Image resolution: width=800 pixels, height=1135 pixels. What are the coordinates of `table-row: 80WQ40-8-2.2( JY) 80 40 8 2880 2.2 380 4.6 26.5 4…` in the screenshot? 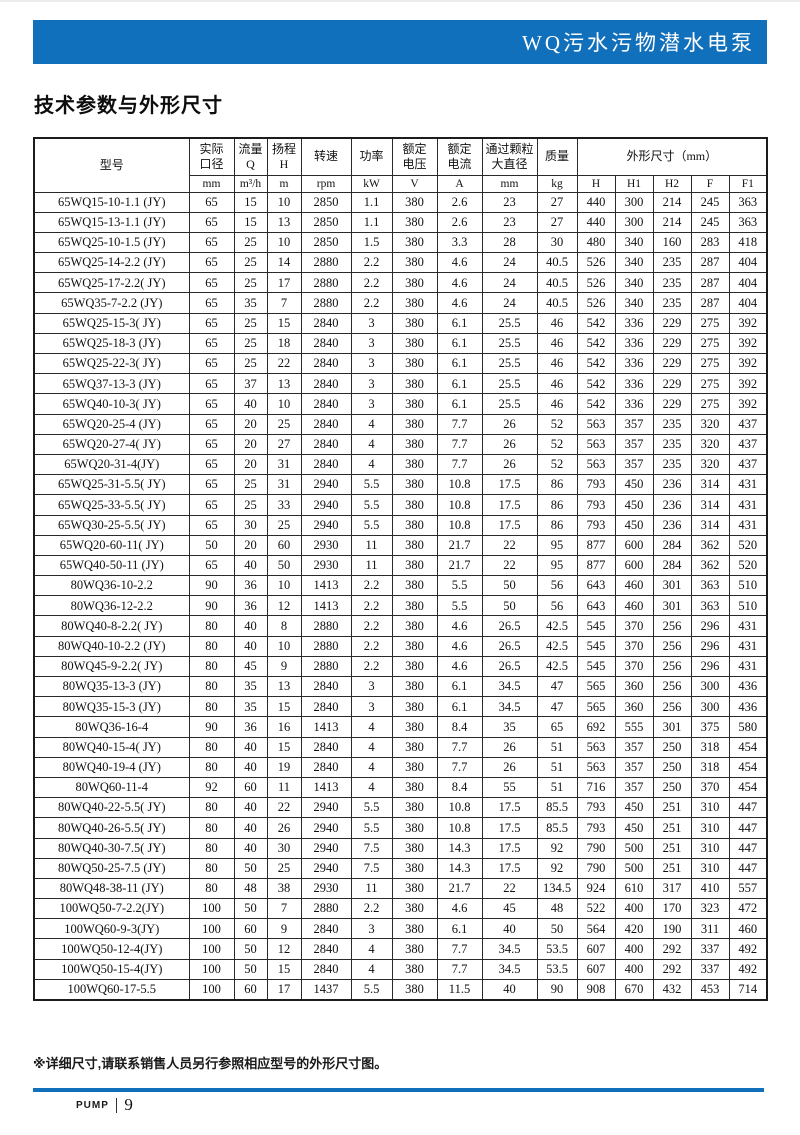 It's located at (400, 626).